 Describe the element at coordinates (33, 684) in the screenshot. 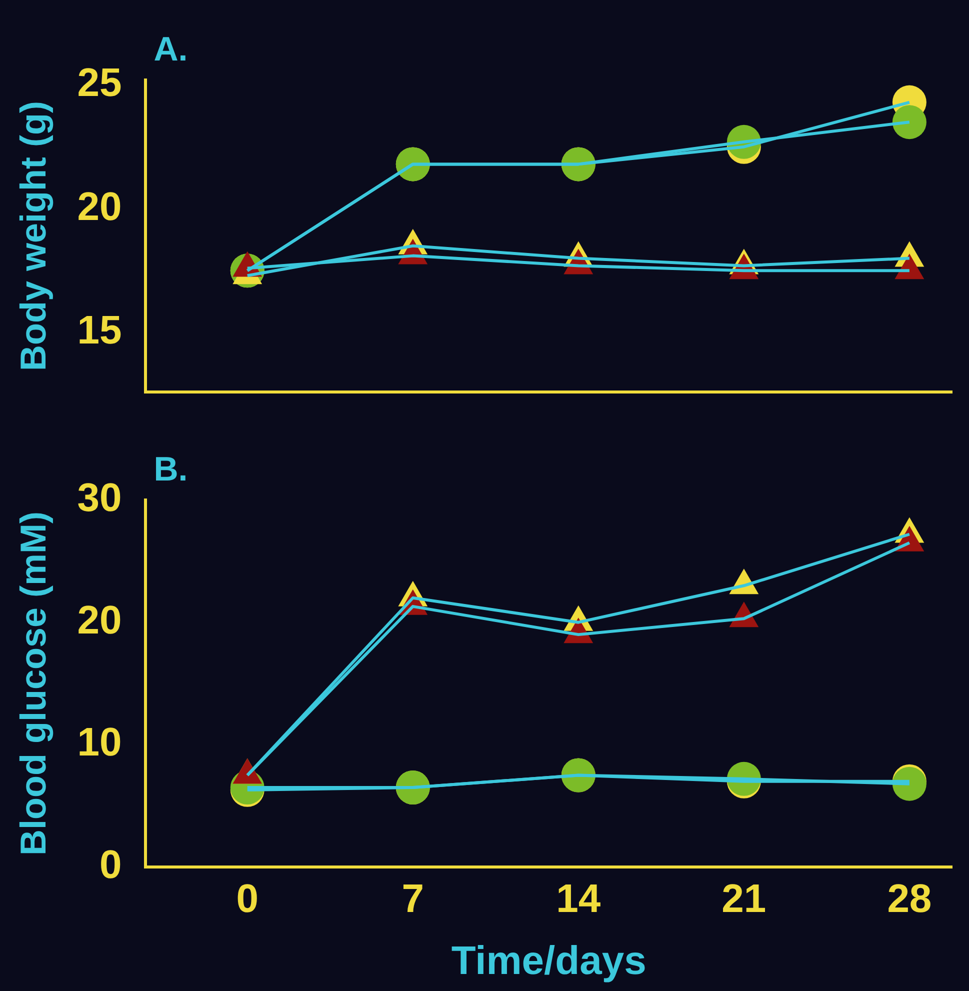

I see `y-axis-title: Blood glucose (mM)` at that location.